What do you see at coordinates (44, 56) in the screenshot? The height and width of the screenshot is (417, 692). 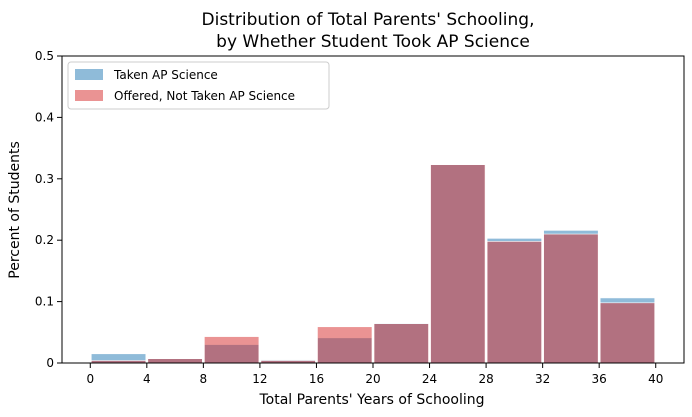 I see `y-tick-label: 0.5` at bounding box center [44, 56].